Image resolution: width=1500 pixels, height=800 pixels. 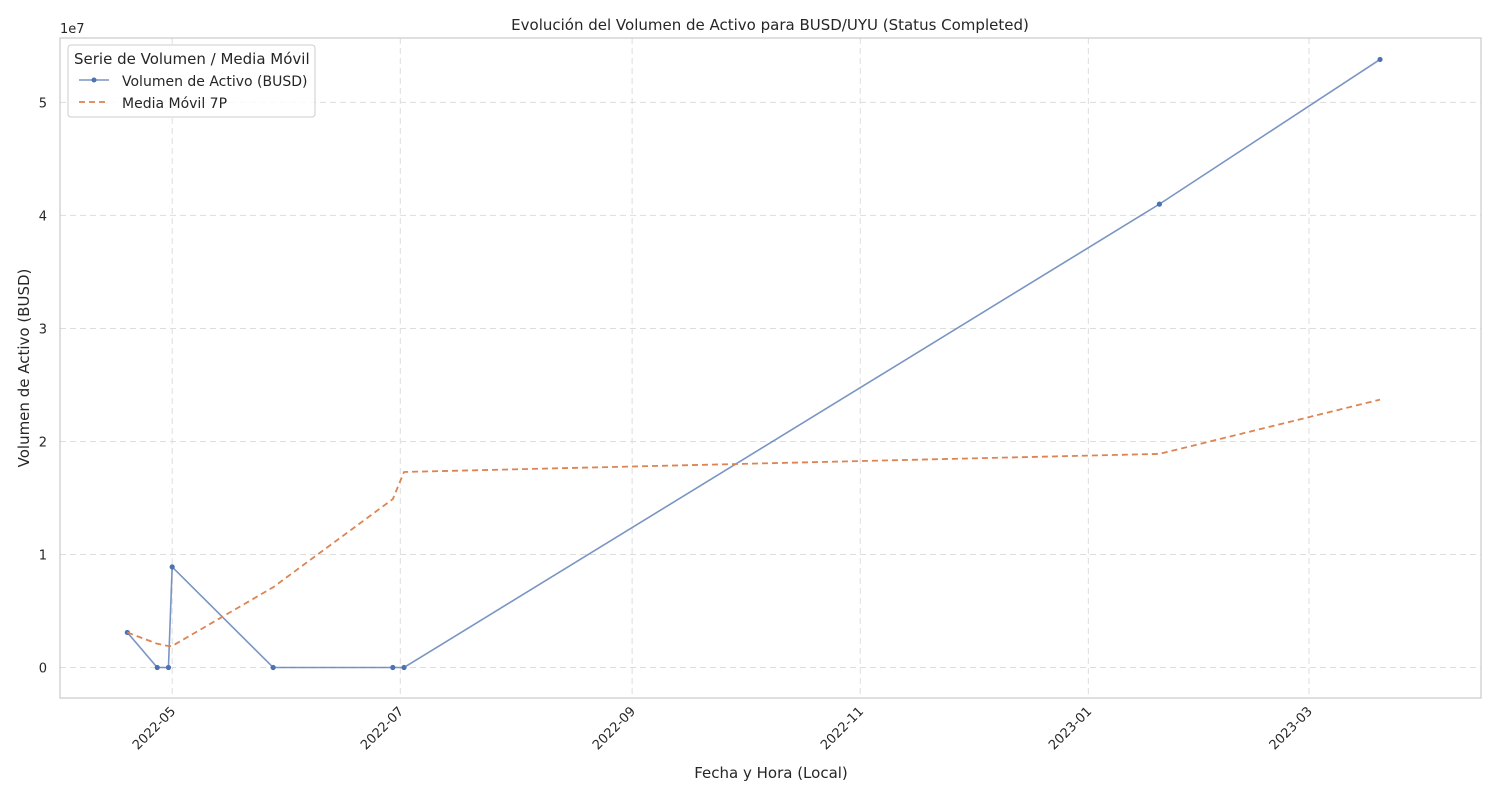 What do you see at coordinates (43, 442) in the screenshot?
I see `y-tick-label: 2` at bounding box center [43, 442].